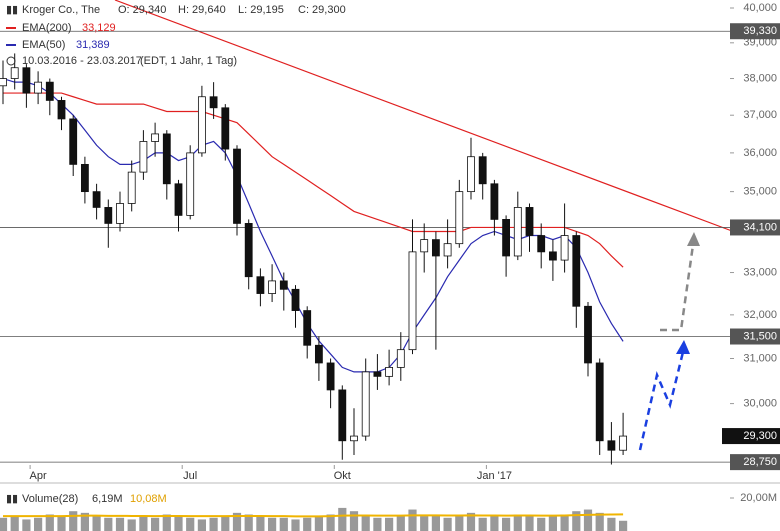 This screenshot has height=531, width=780. Describe the element at coordinates (760, 436) in the screenshot. I see `last-price-label: 29,300` at that location.